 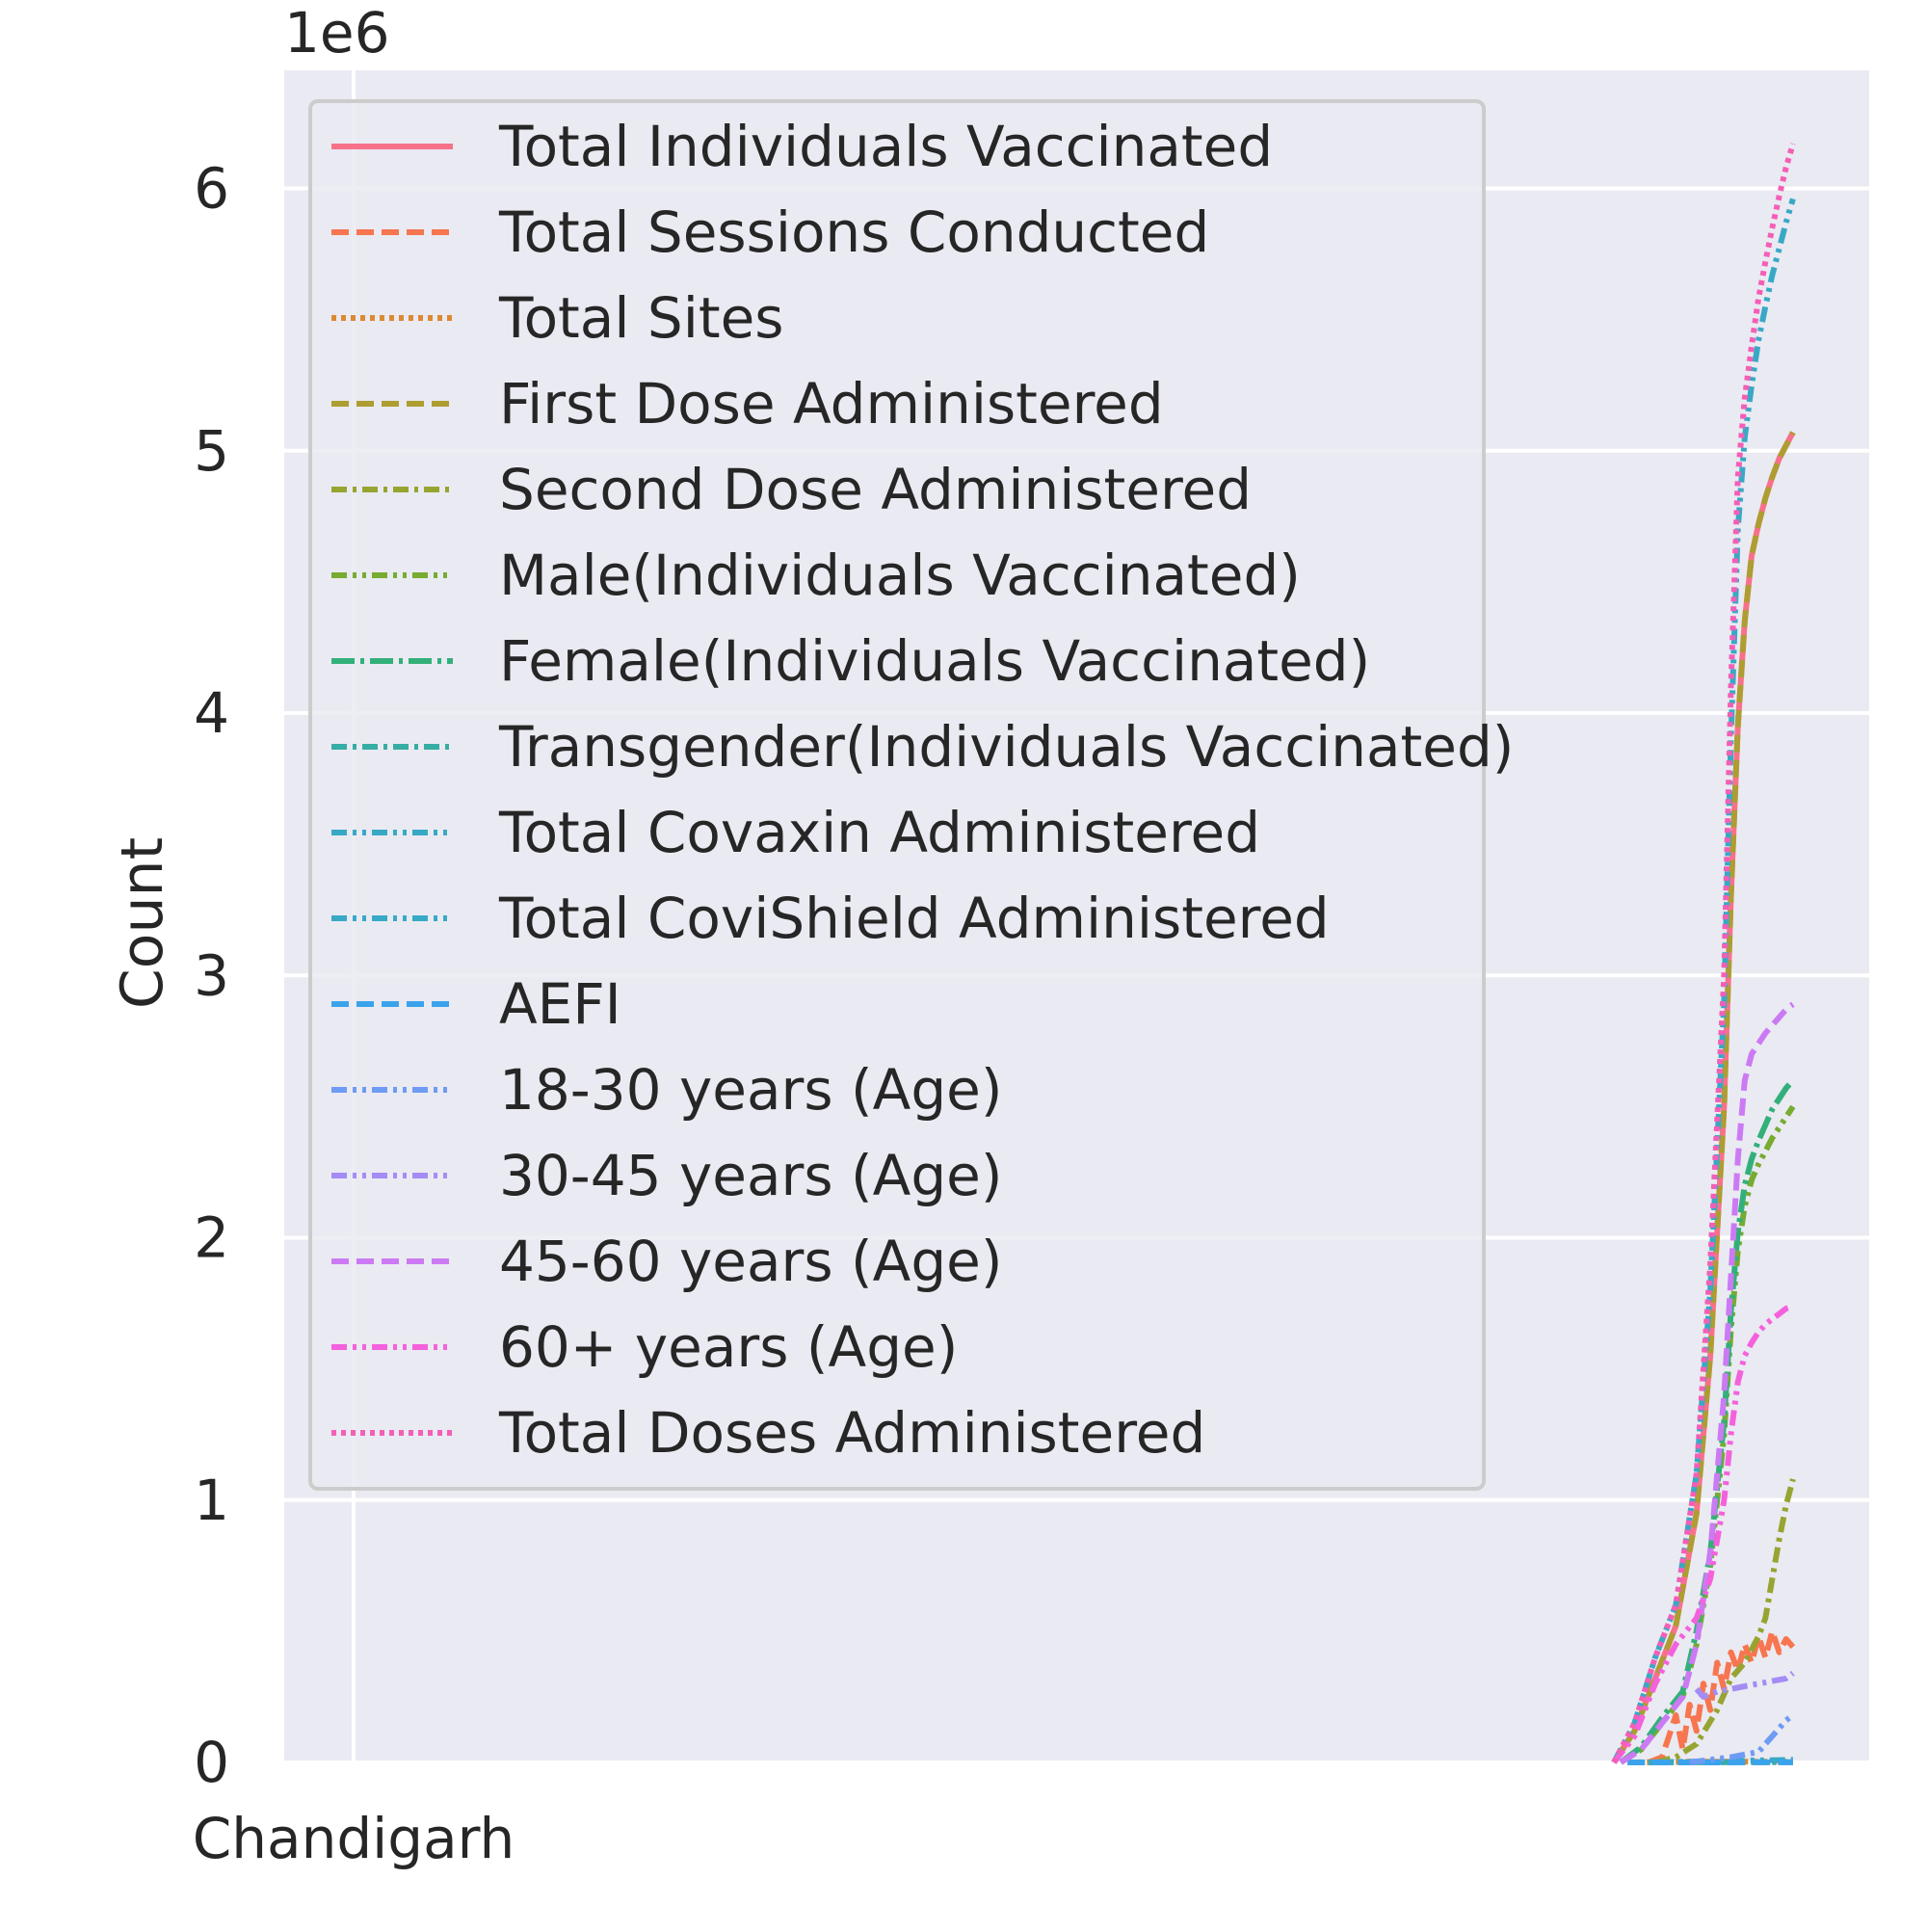 What do you see at coordinates (879, 832) in the screenshot?
I see `legend-label: Total Covaxin Administered` at bounding box center [879, 832].